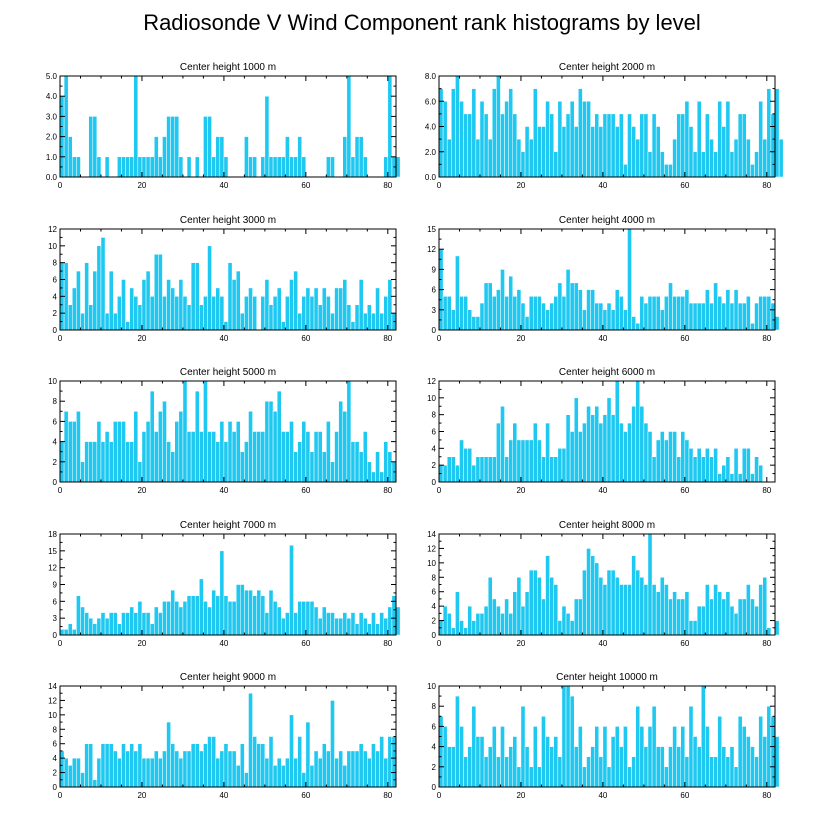  I want to click on panel-title: Center height 5000 m, so click(228, 372).